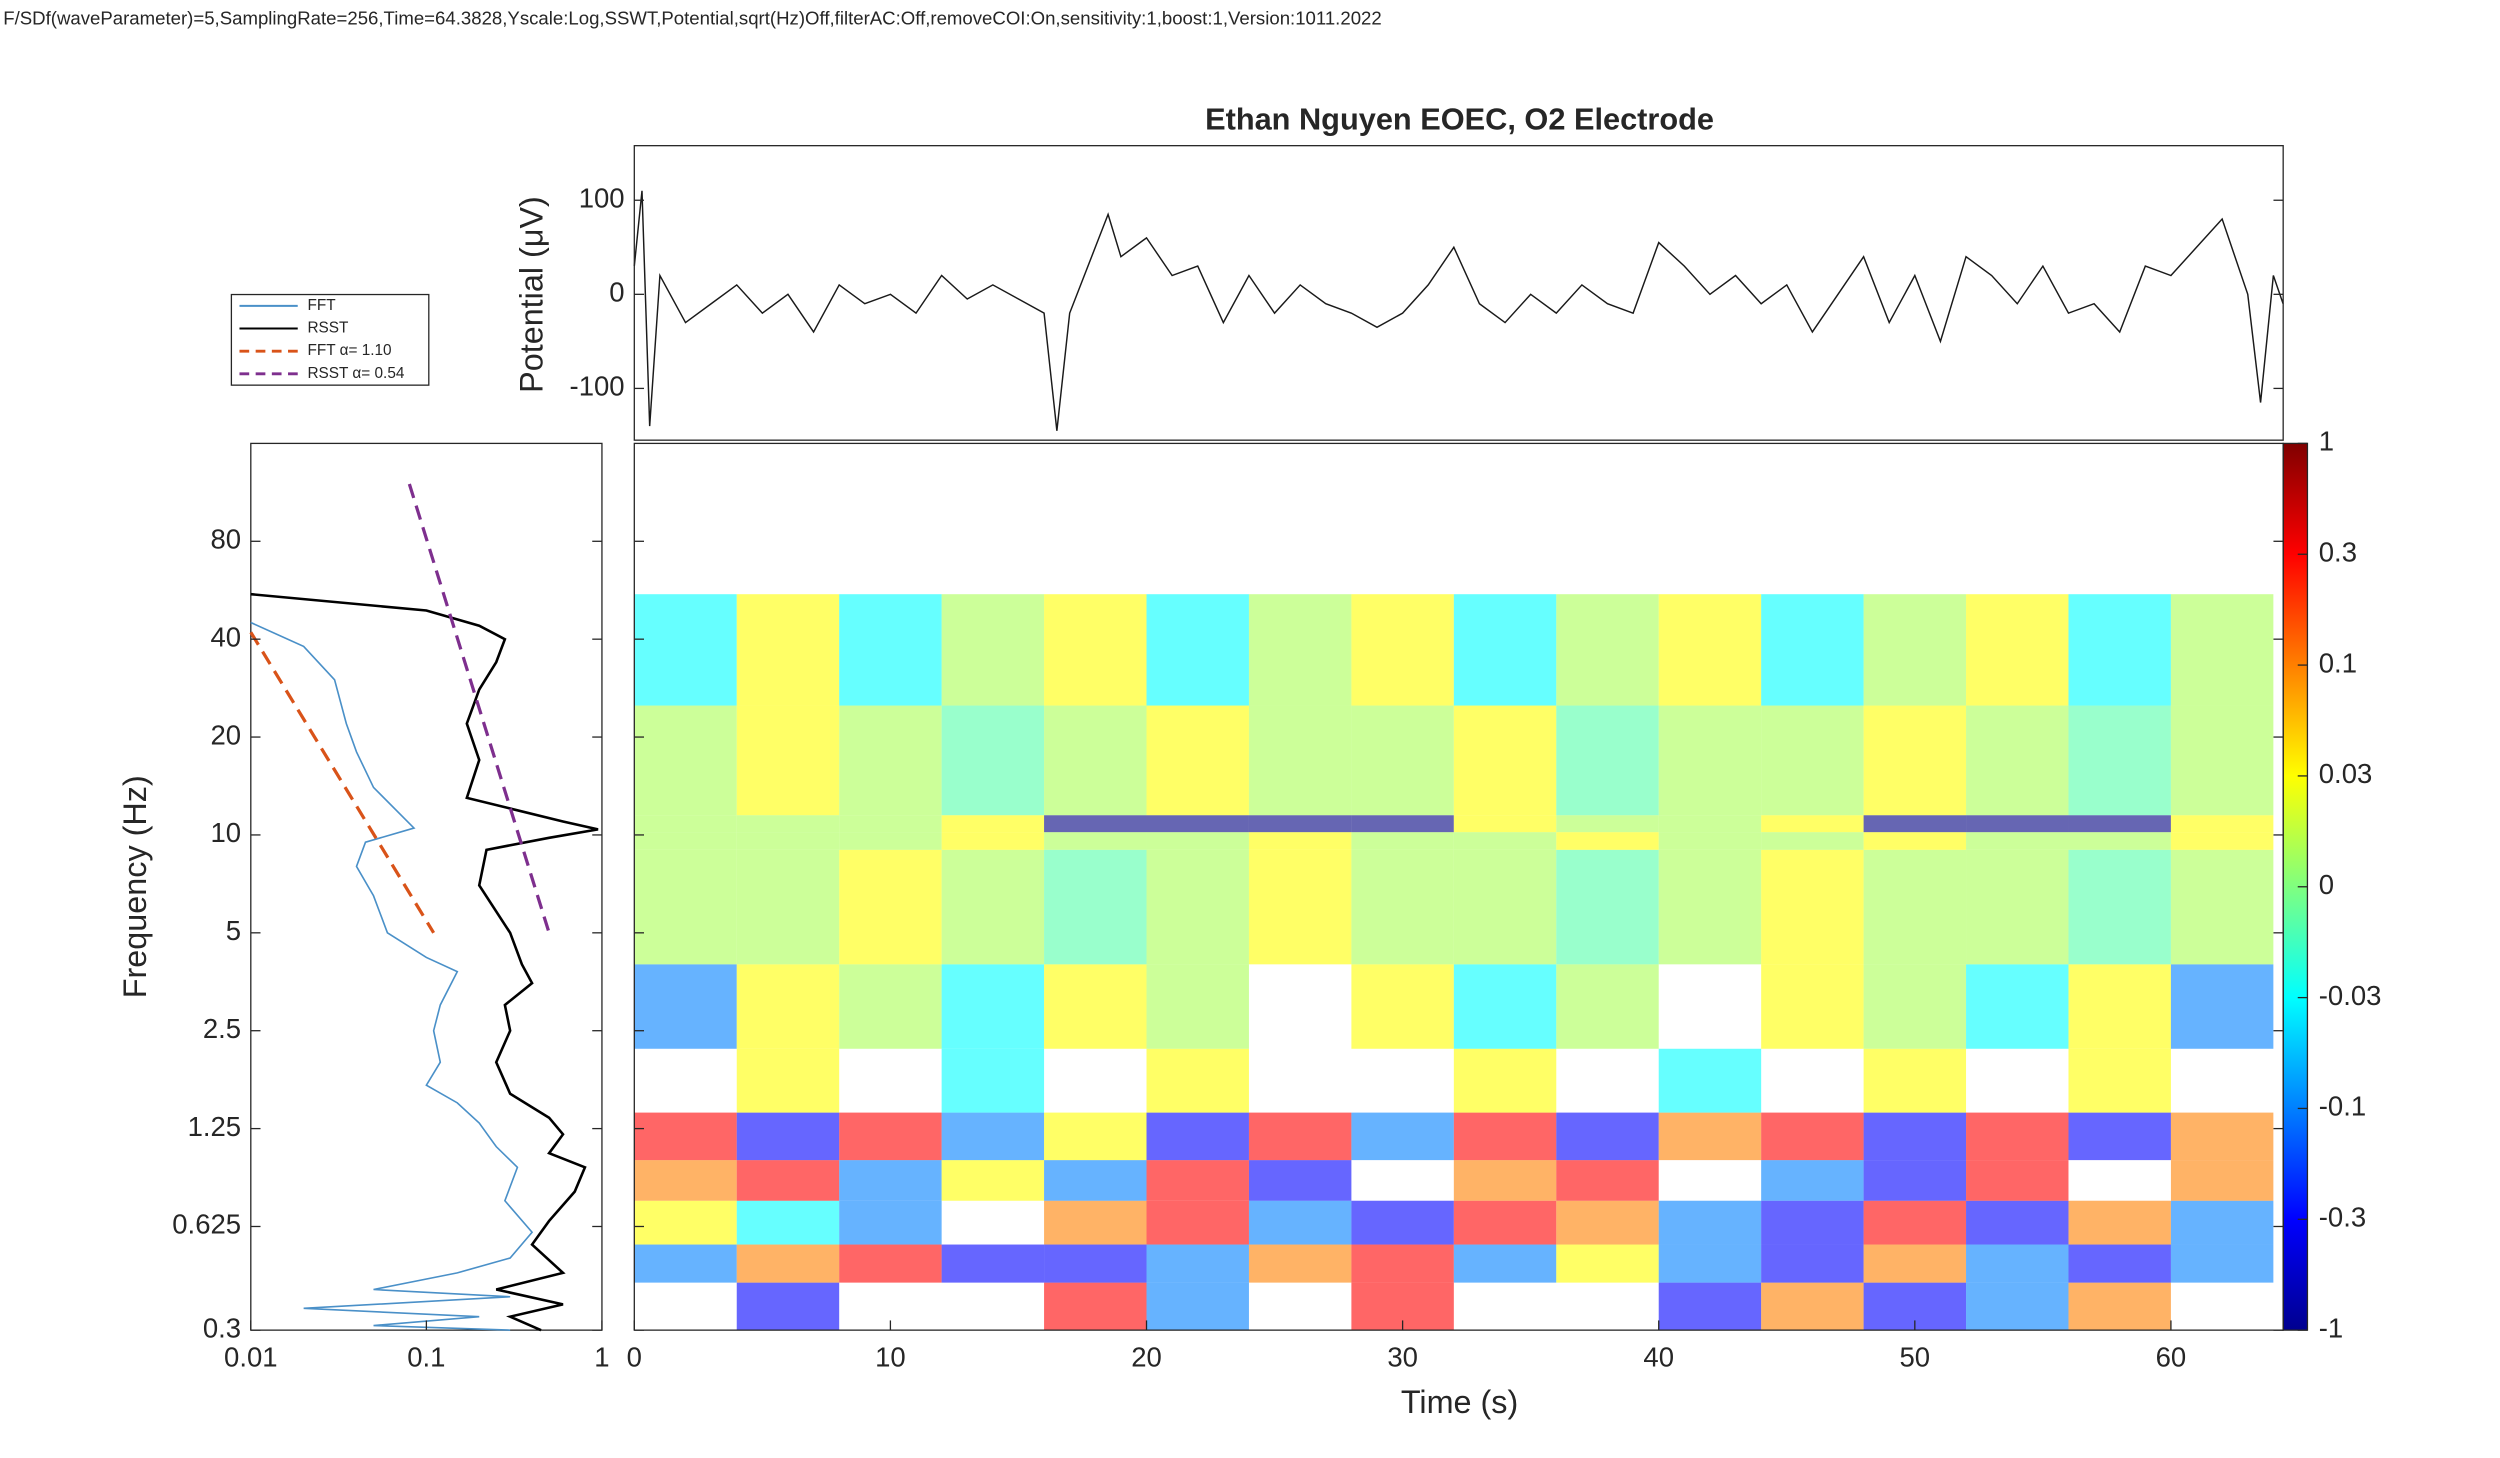 The height and width of the screenshot is (1458, 2500). What do you see at coordinates (251, 1357) in the screenshot?
I see `x-tick-label: 0.01` at bounding box center [251, 1357].